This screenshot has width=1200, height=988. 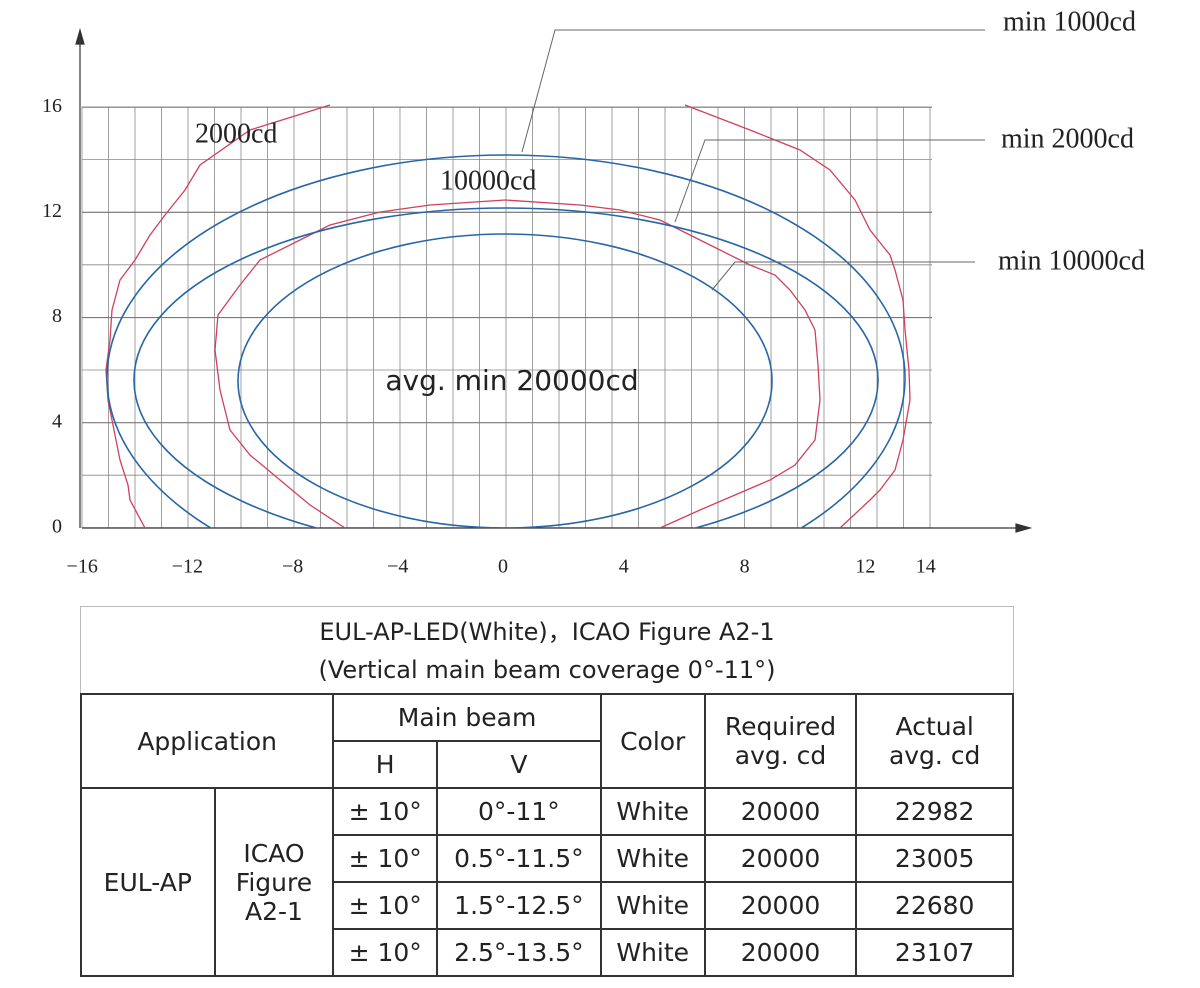 What do you see at coordinates (488, 180) in the screenshot?
I see `contour-label: 10000cd` at bounding box center [488, 180].